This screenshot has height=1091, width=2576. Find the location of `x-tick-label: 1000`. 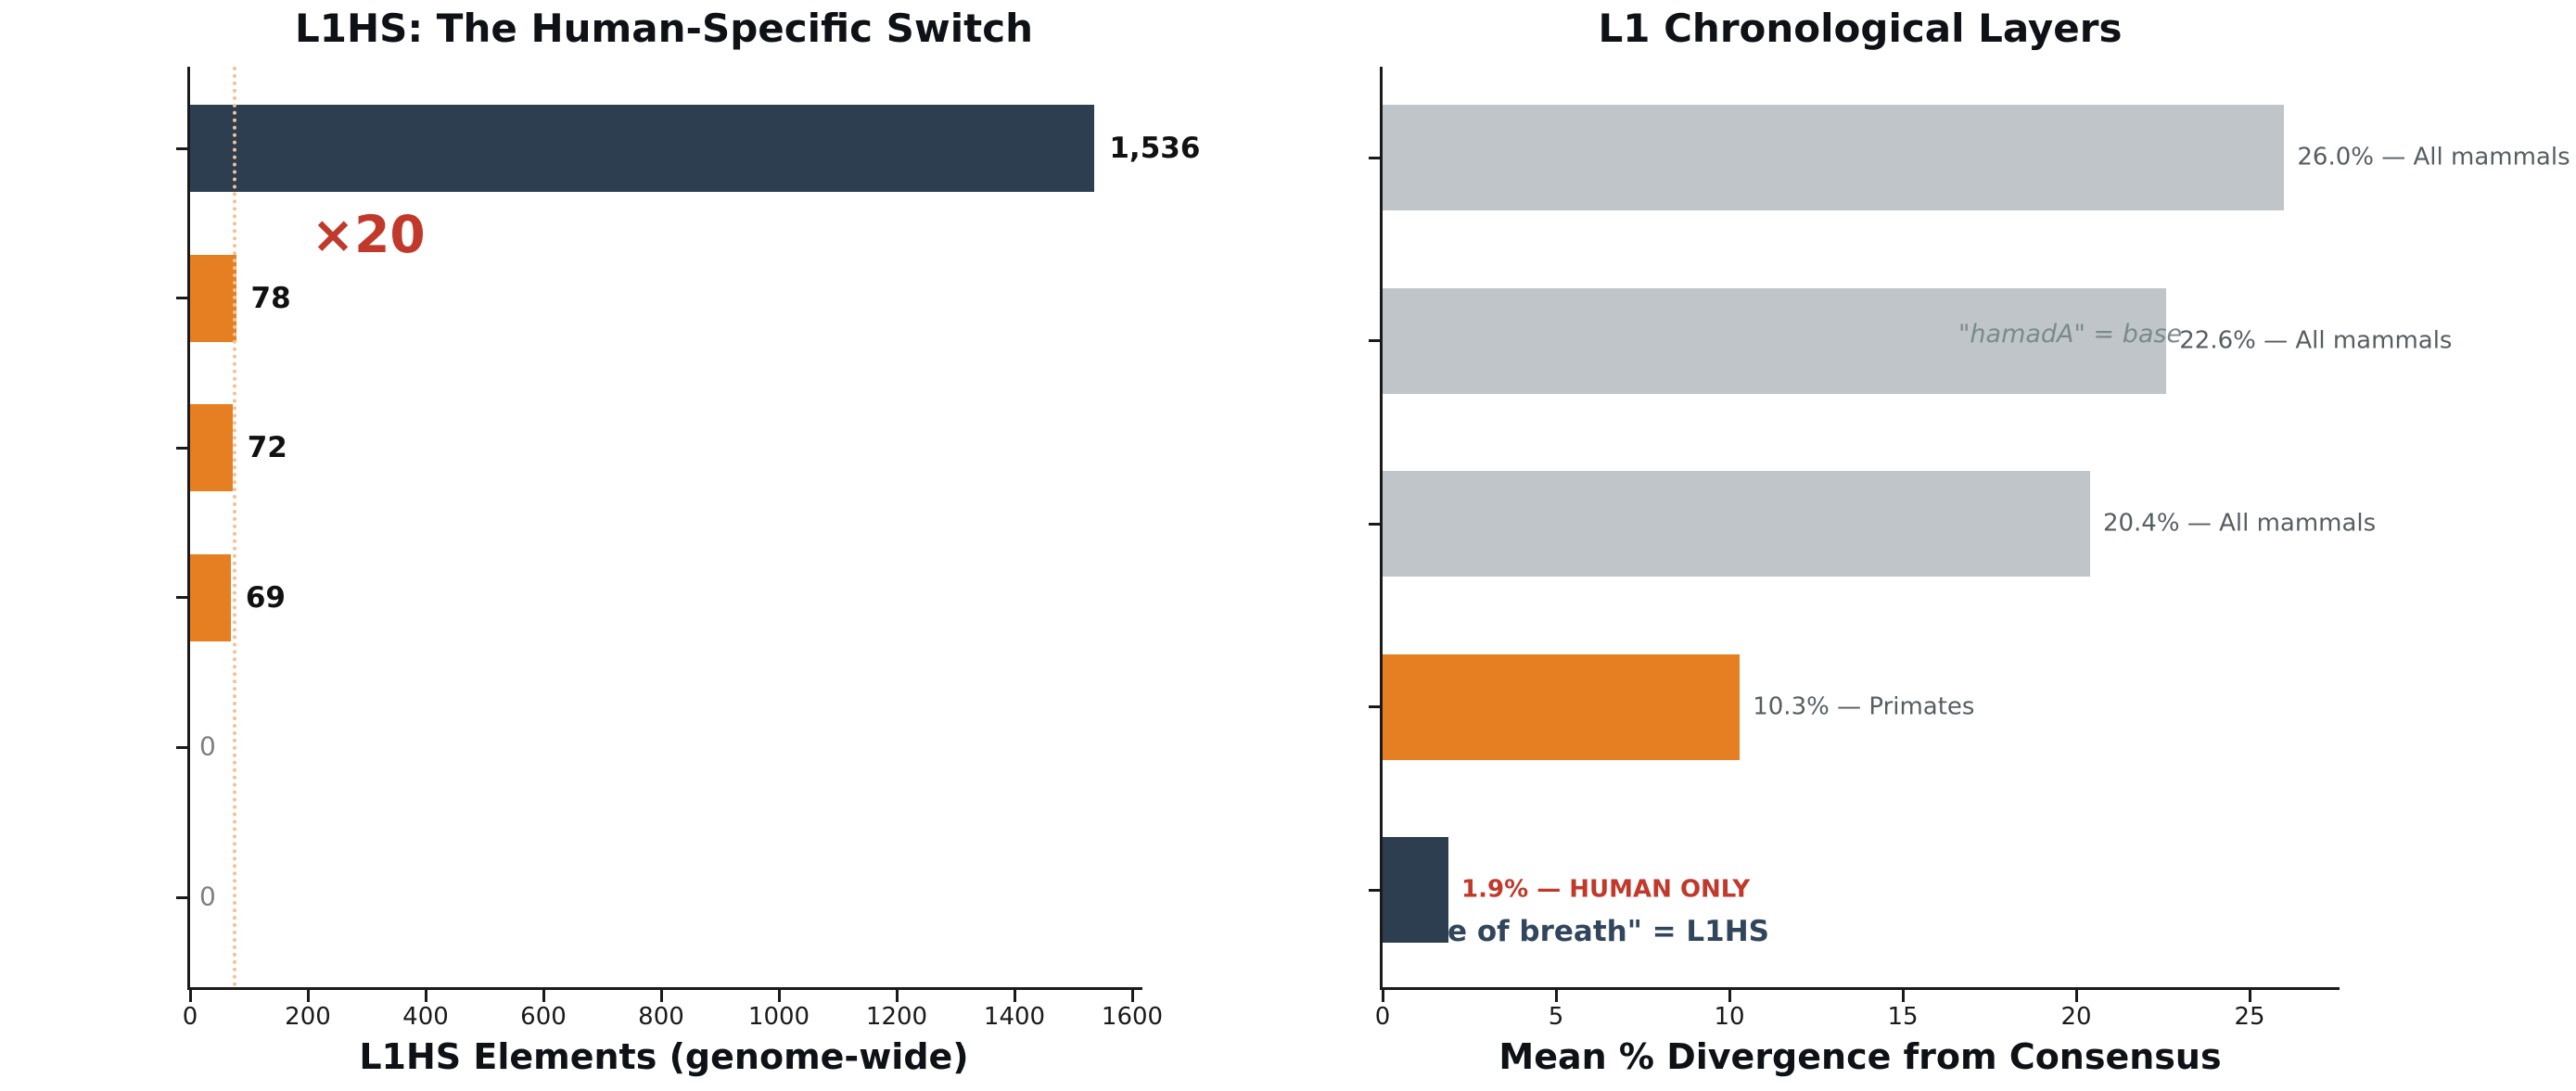

x-tick-label: 1000 is located at coordinates (779, 1017).